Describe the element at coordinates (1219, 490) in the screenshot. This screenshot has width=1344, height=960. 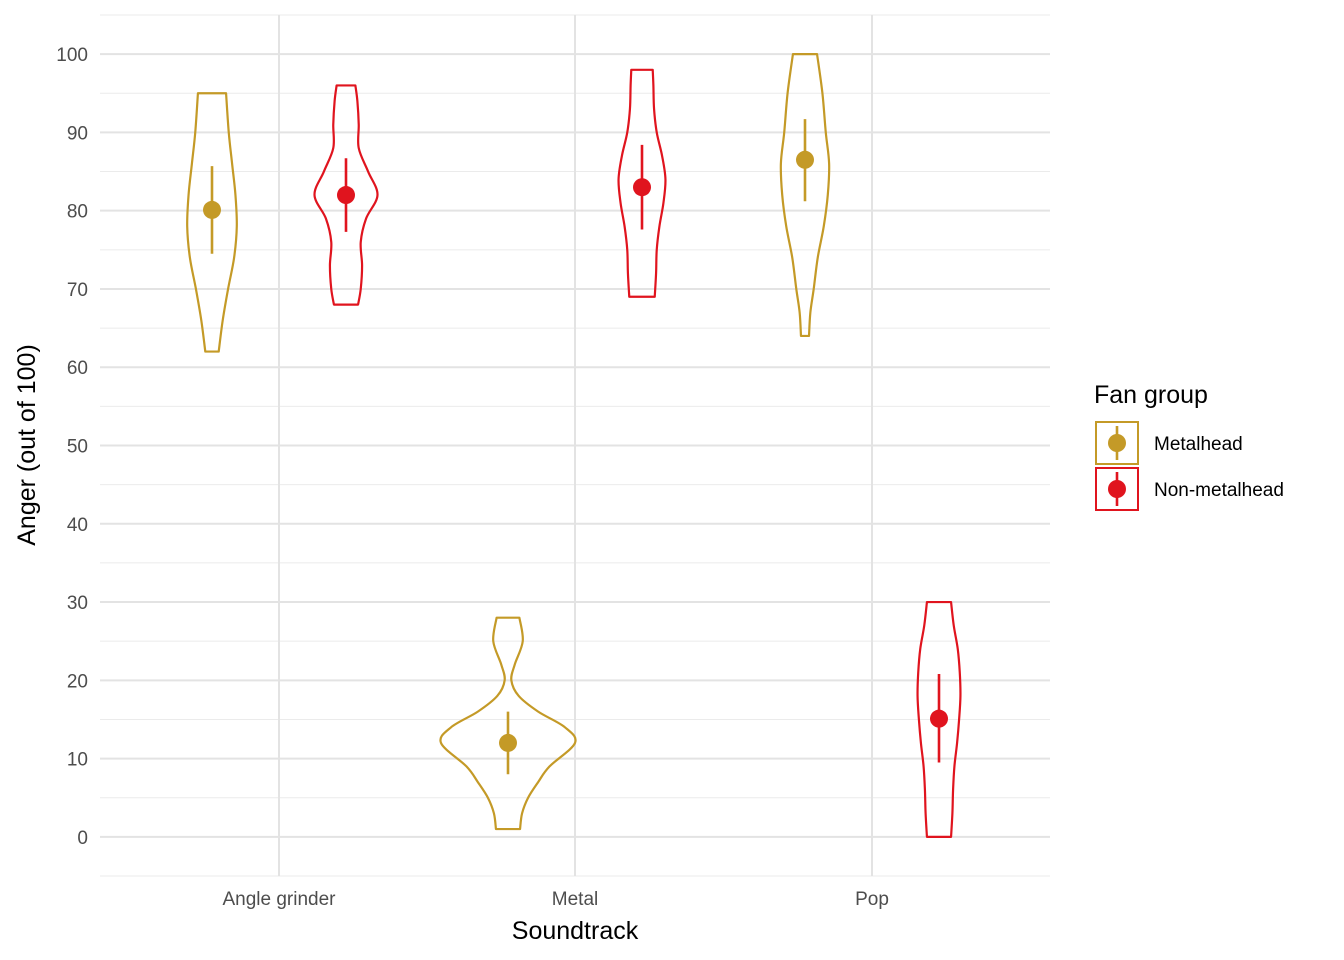
I see `legend-label: Non-metalhead` at that location.